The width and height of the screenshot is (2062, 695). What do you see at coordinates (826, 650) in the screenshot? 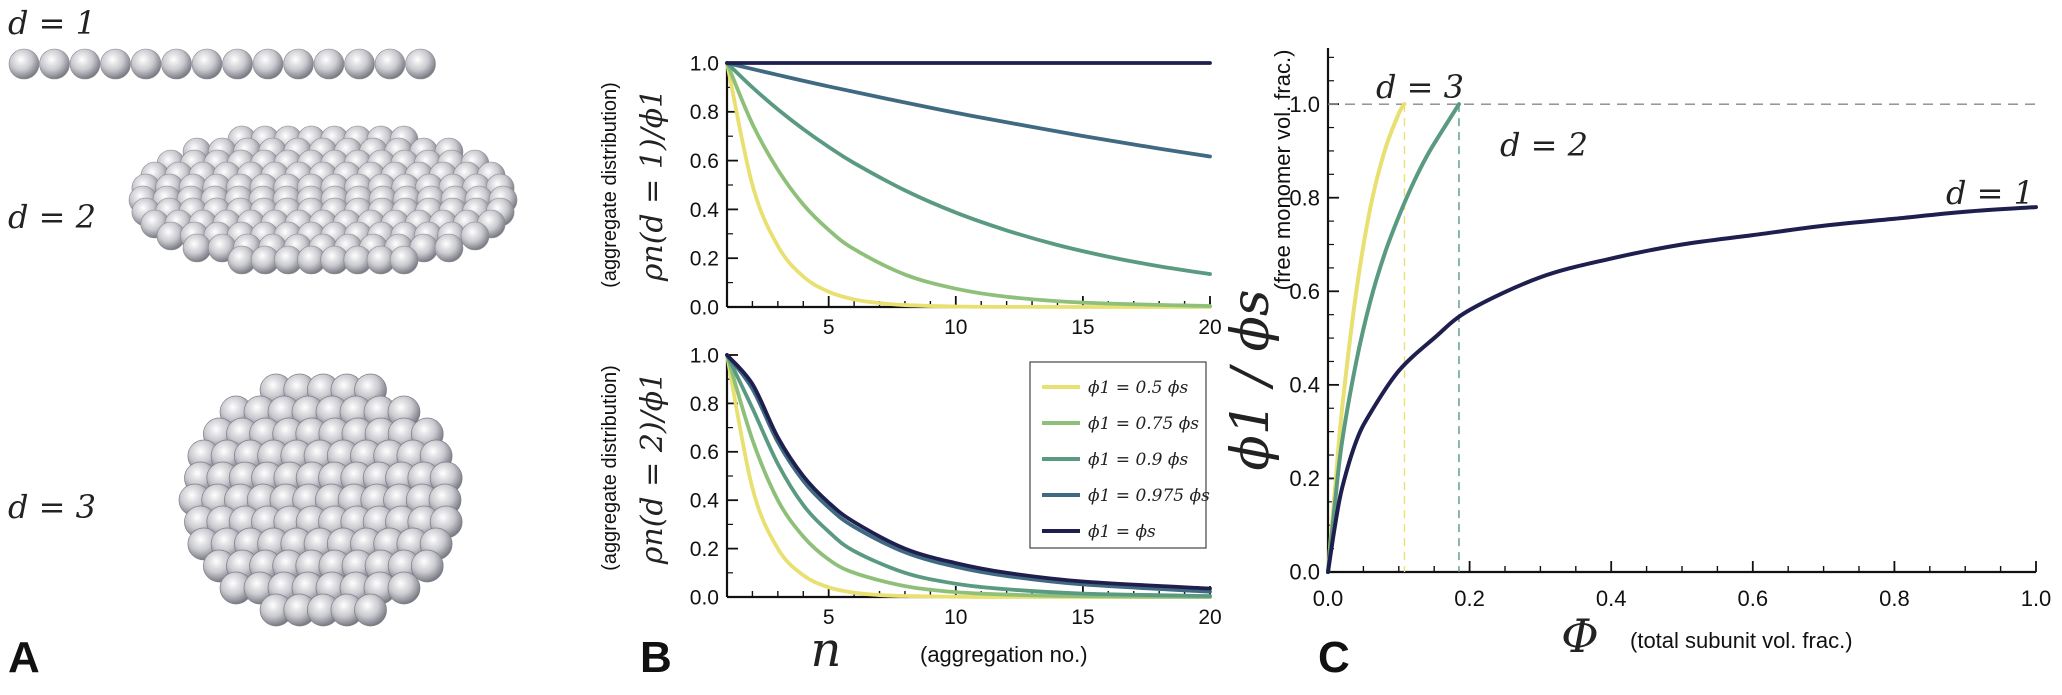
I see `b-xlabel-symbol: n` at bounding box center [826, 650].